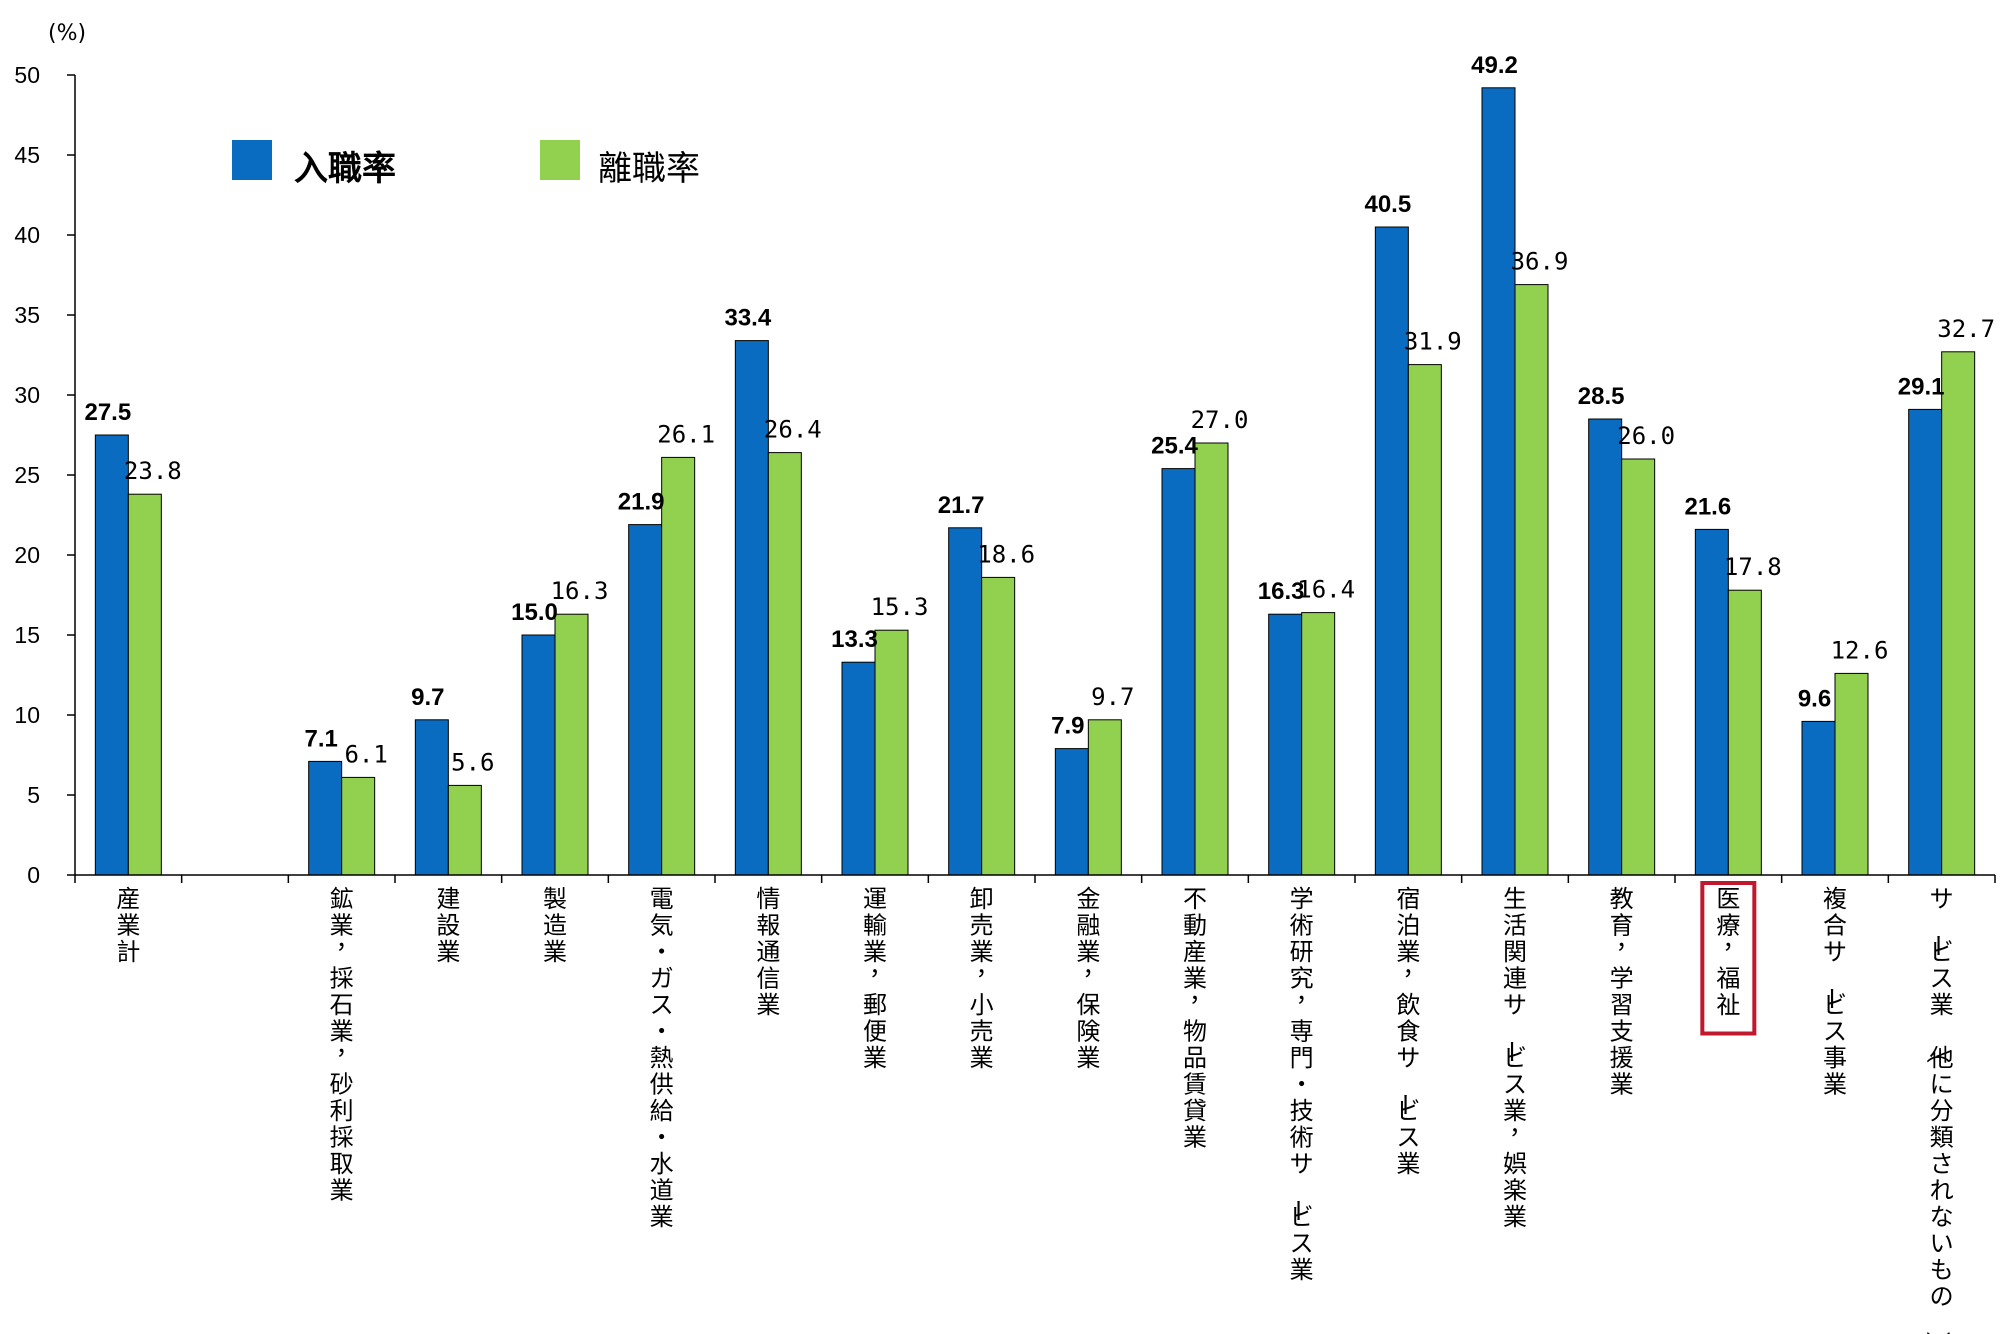  Describe the element at coordinates (1433, 342) in the screenshot. I see `value-label-separation-rate: 31.9` at that location.